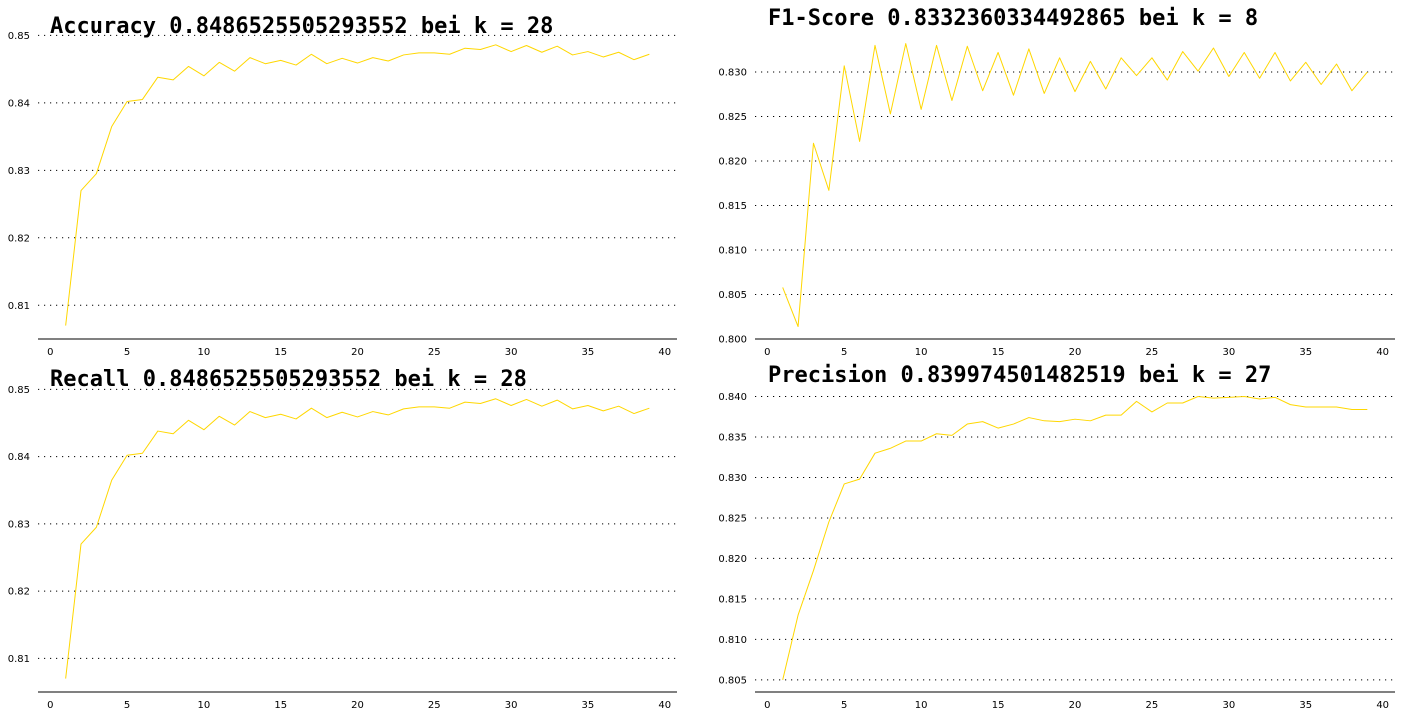 The width and height of the screenshot is (1401, 716). Describe the element at coordinates (732, 340) in the screenshot. I see `y-tick-label: 0.800` at that location.